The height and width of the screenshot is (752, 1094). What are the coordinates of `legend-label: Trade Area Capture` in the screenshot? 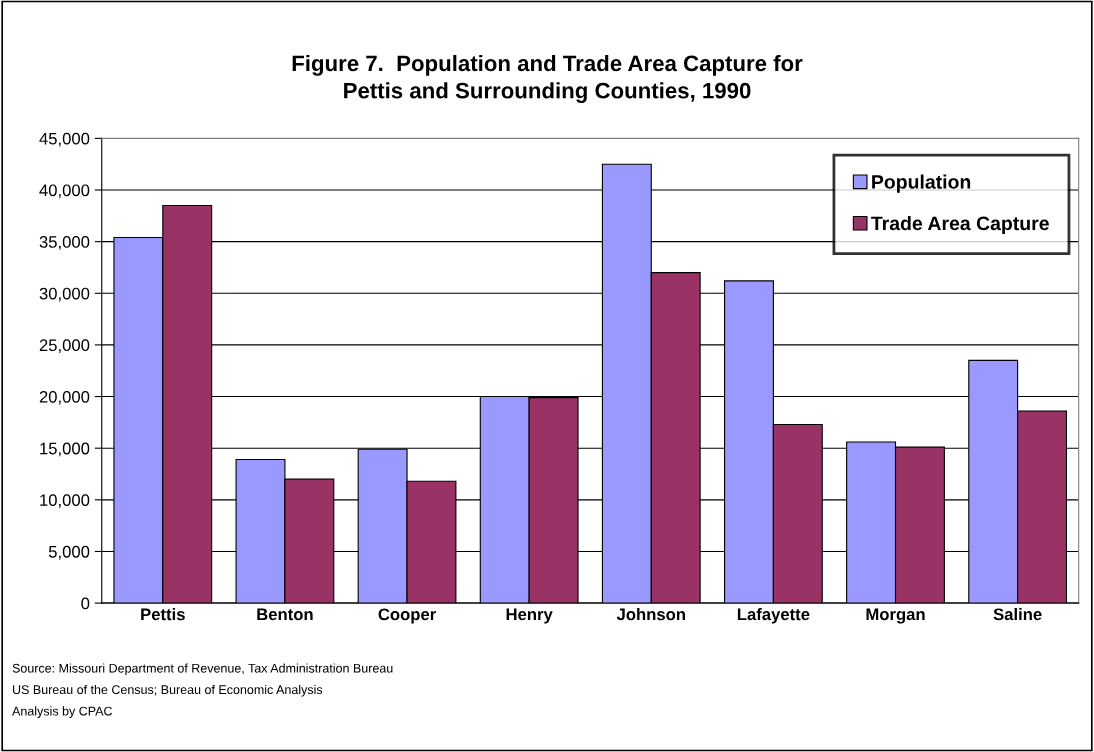 It's located at (960, 225).